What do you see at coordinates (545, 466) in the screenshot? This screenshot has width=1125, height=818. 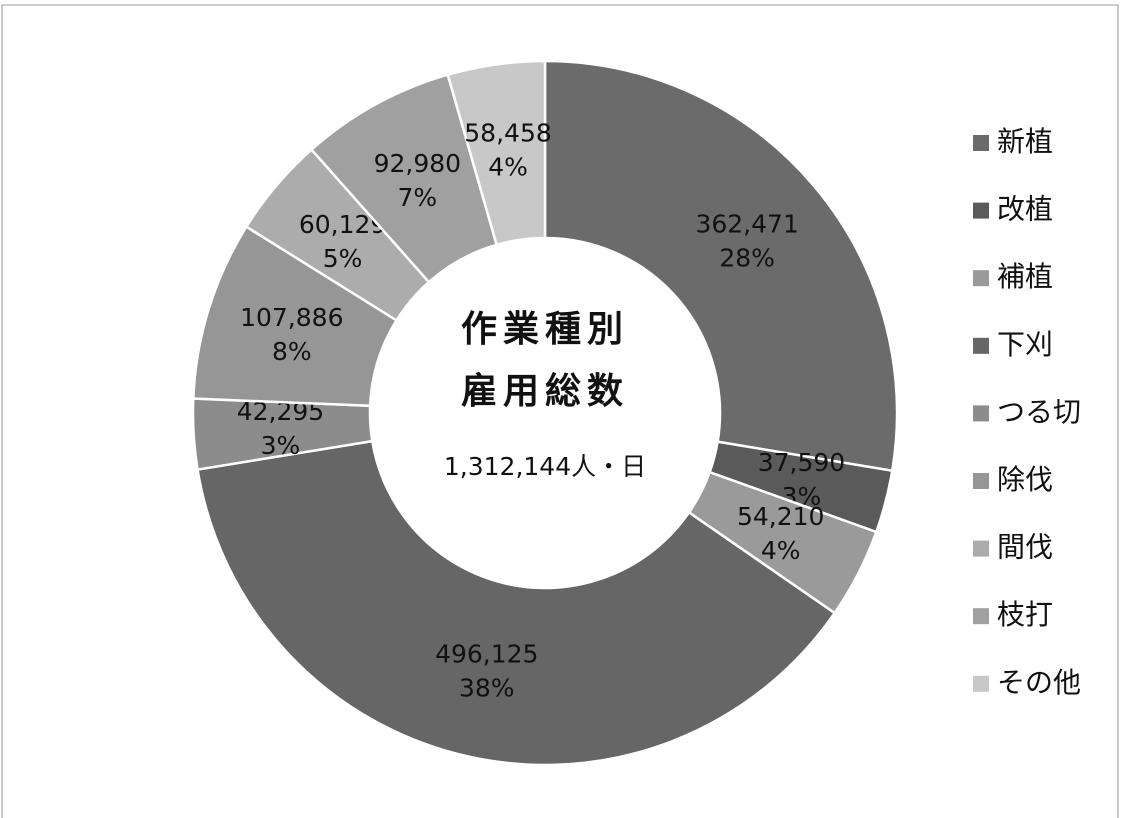 I see `center-total: 1,312,144人・日` at bounding box center [545, 466].